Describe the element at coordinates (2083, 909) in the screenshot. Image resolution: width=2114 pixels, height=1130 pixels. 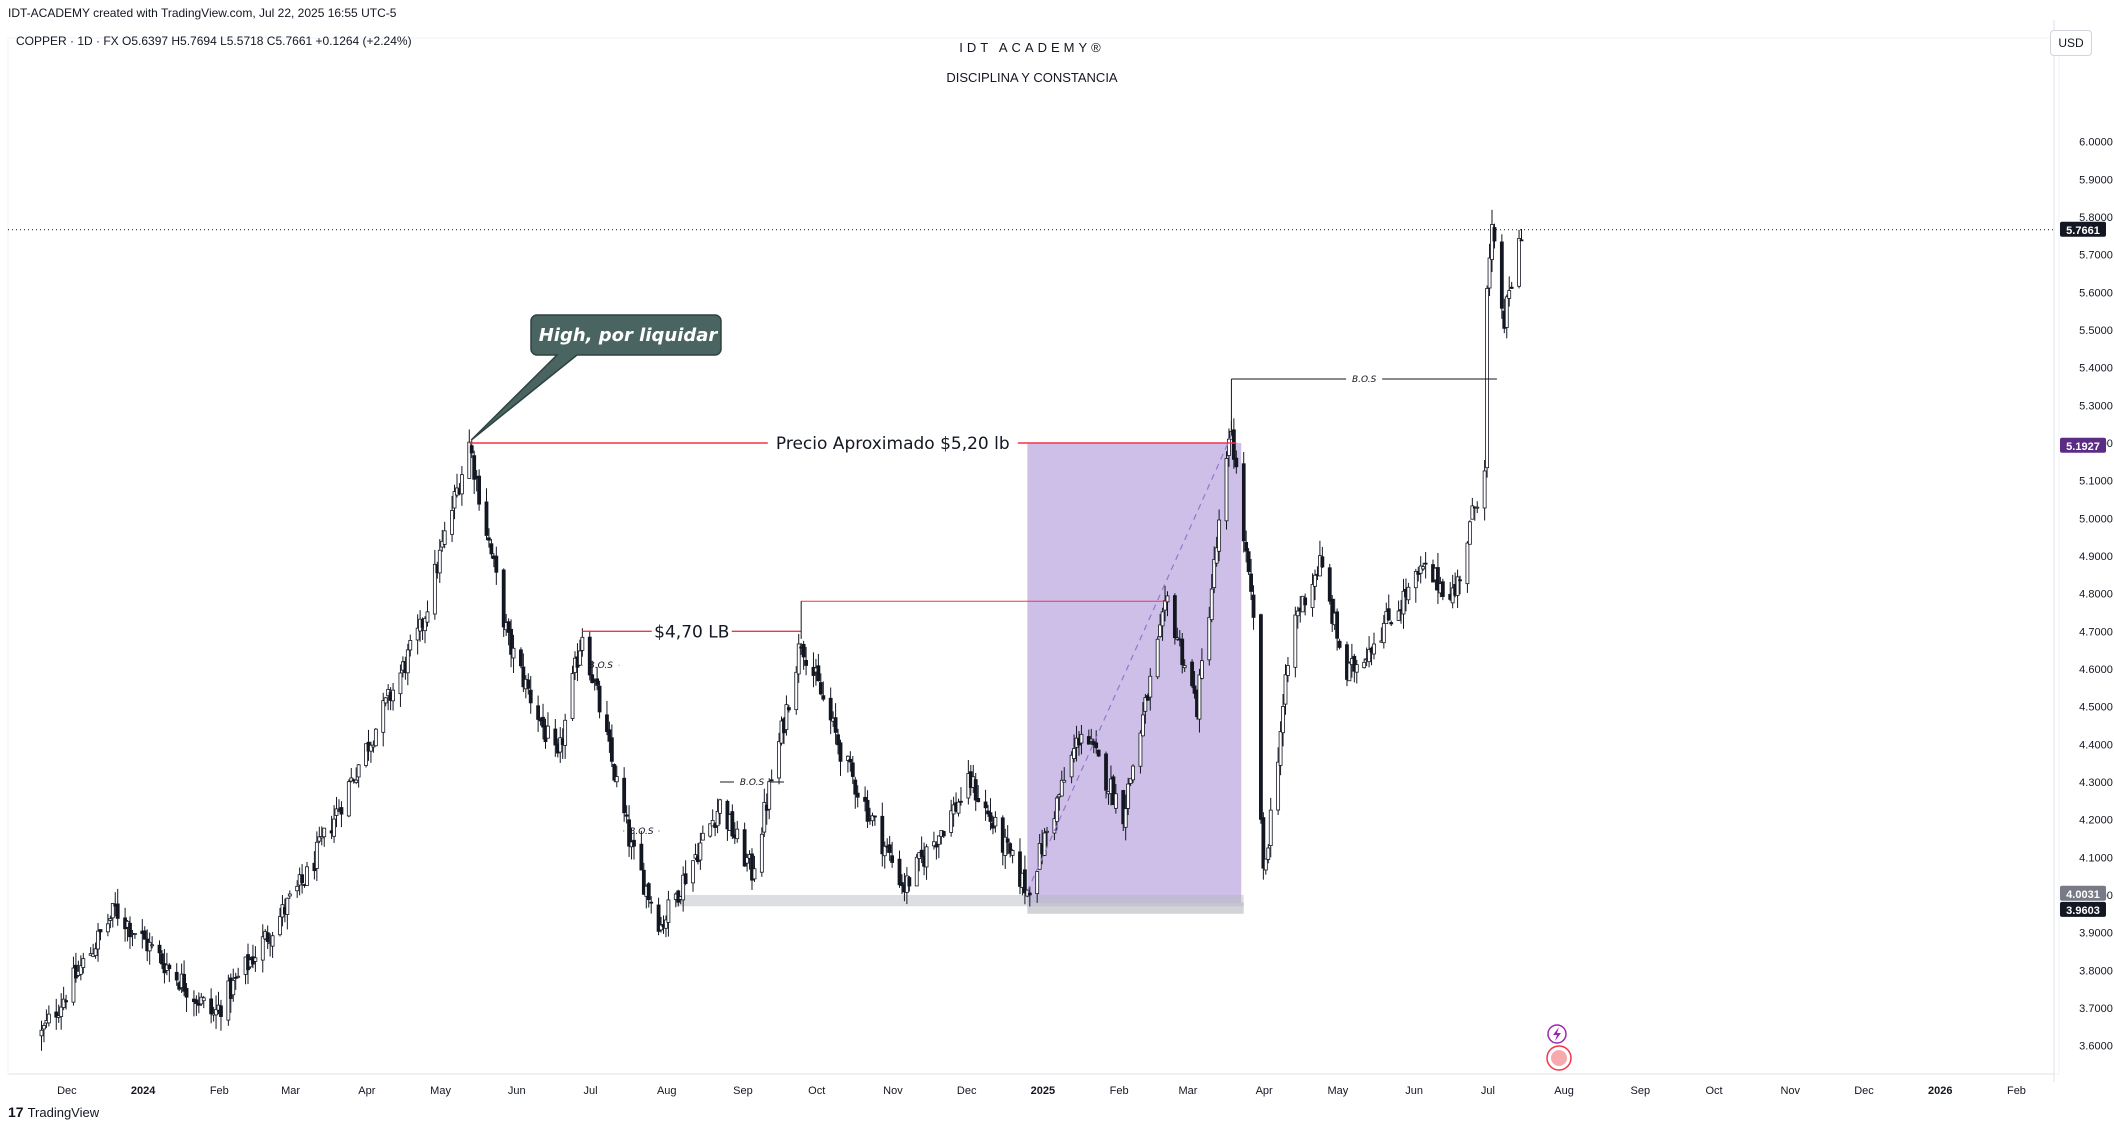
I see `price-badge-bg` at that location.